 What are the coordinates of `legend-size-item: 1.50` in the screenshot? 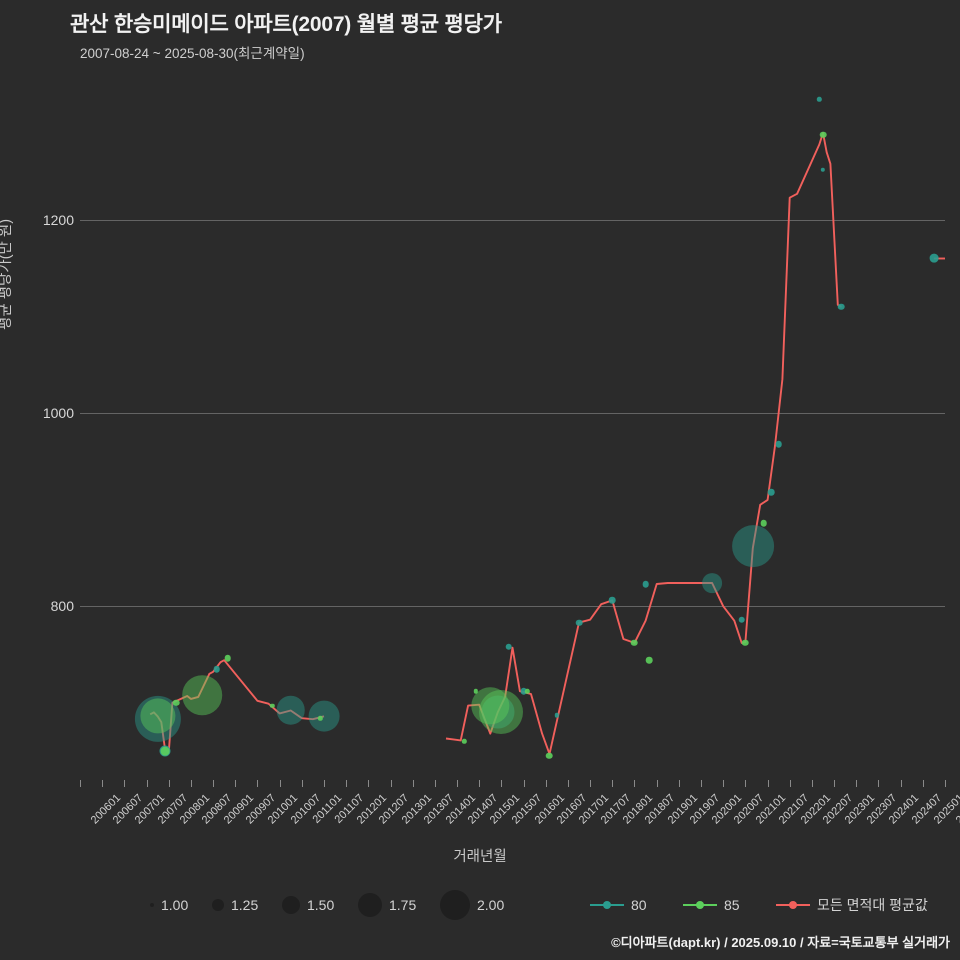 It's located at (308, 905).